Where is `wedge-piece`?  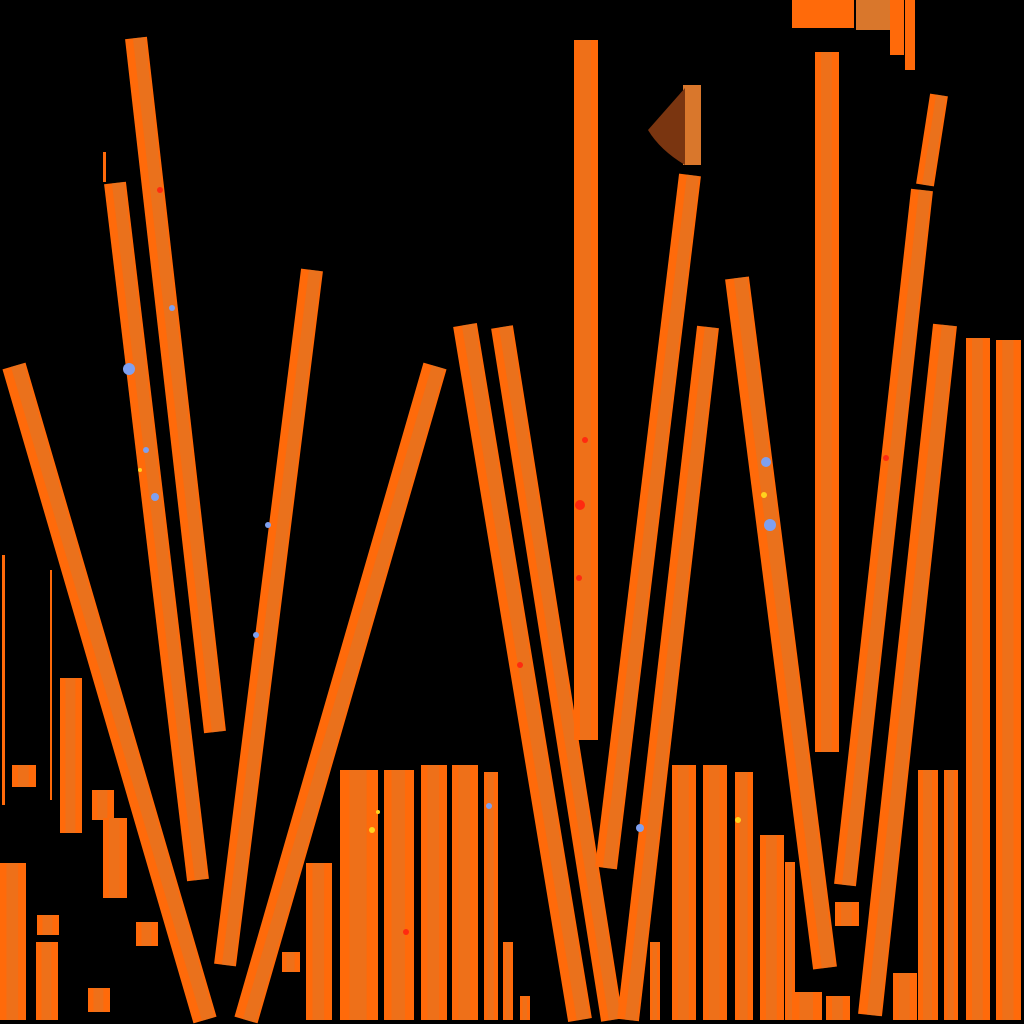
wedge-piece is located at coordinates (666, 126).